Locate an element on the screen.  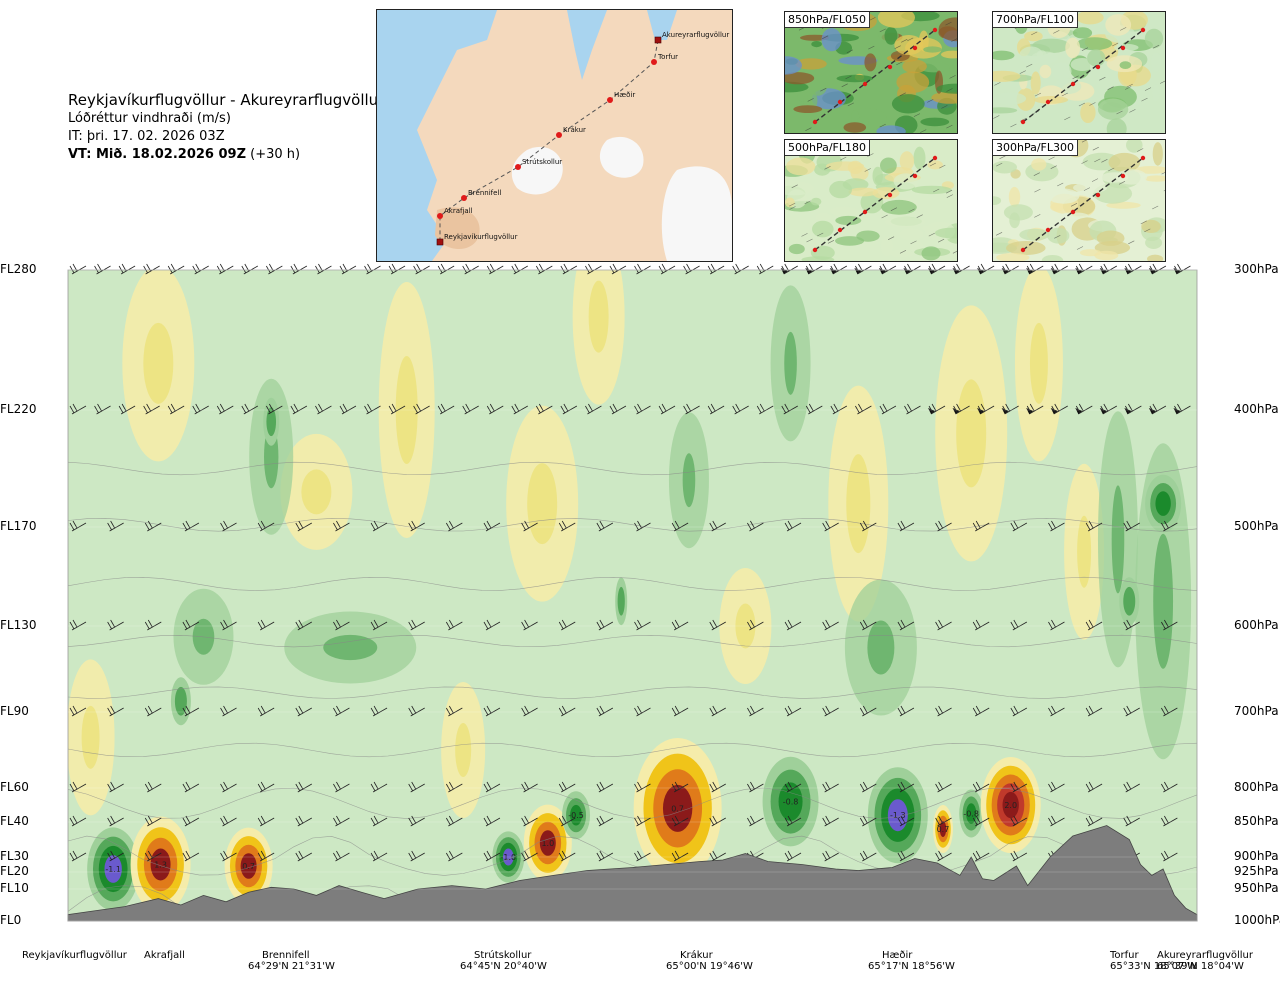
station-coordinate: 65°33'N 18°07'W is located at coordinates (1153, 966).